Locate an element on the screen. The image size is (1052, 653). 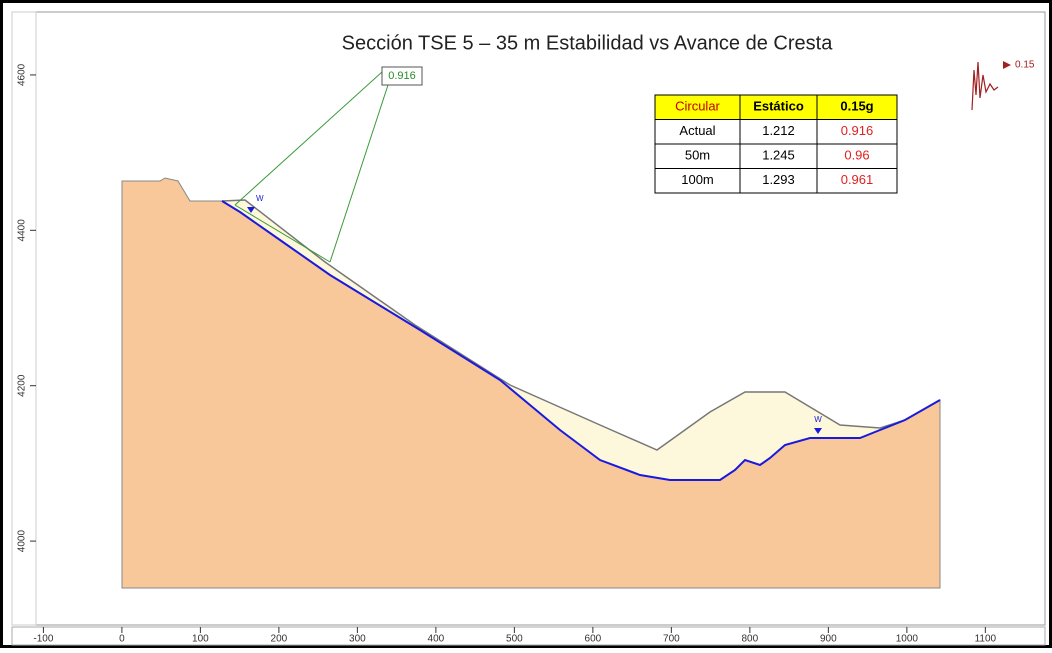
table-value: 0.96 is located at coordinates (856, 155).